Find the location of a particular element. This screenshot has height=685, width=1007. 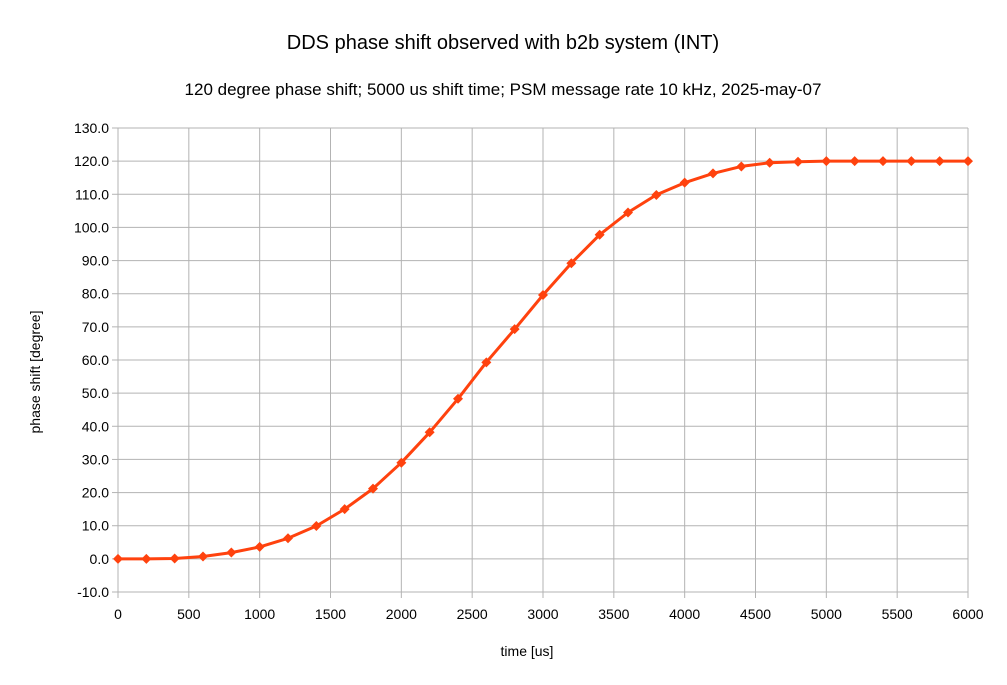

x-tick-label: 3000 is located at coordinates (542, 614).